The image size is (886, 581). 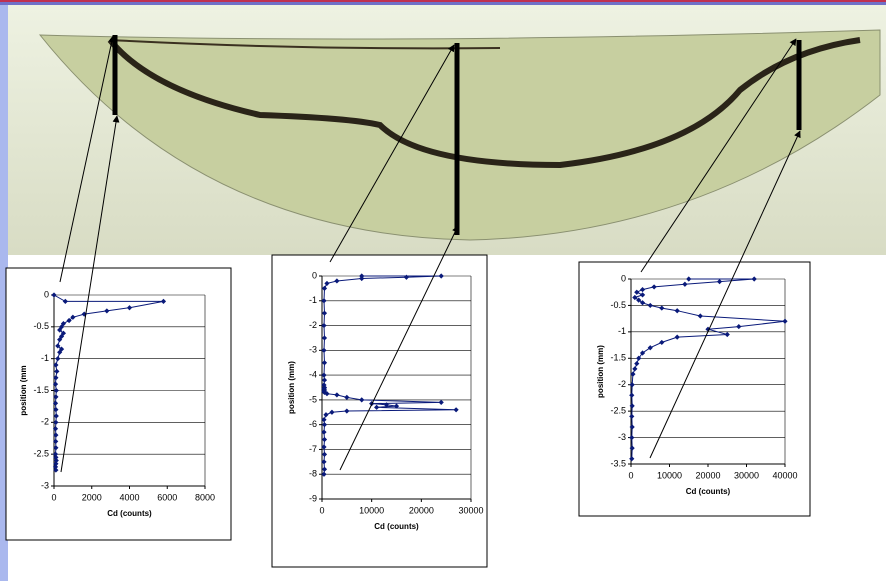 What do you see at coordinates (618, 358) in the screenshot?
I see `y-tick-label: -1.5` at bounding box center [618, 358].